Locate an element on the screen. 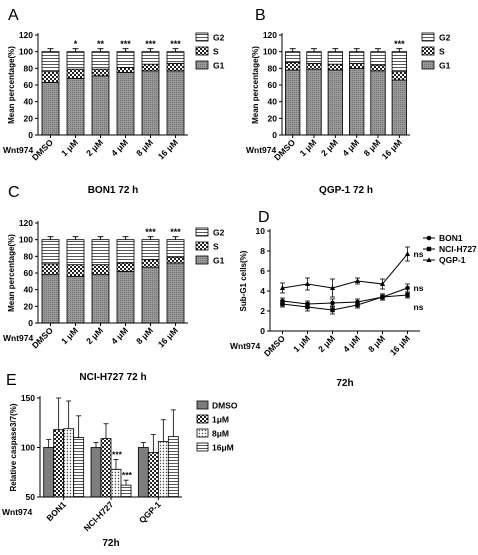  x-tick-label: NCI-H727 is located at coordinates (99, 516).